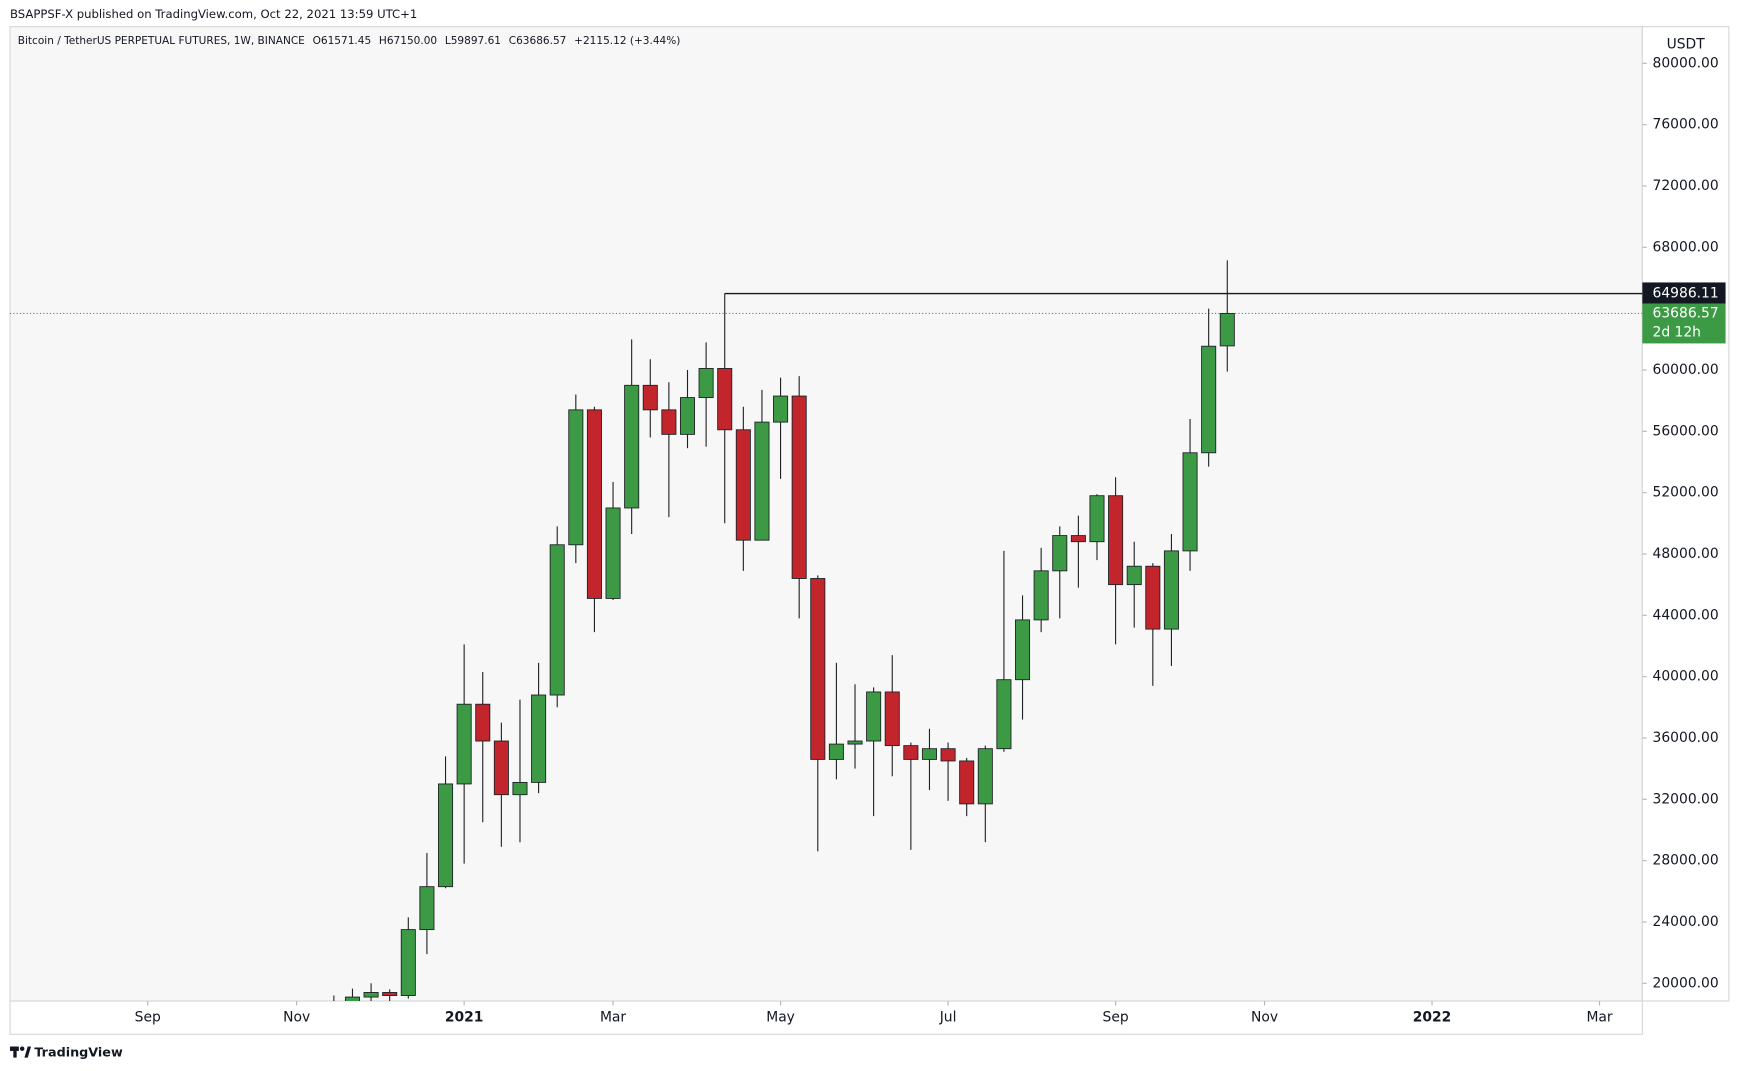 This screenshot has height=1071, width=1740. I want to click on y-tick-label: 28000.00, so click(1686, 861).